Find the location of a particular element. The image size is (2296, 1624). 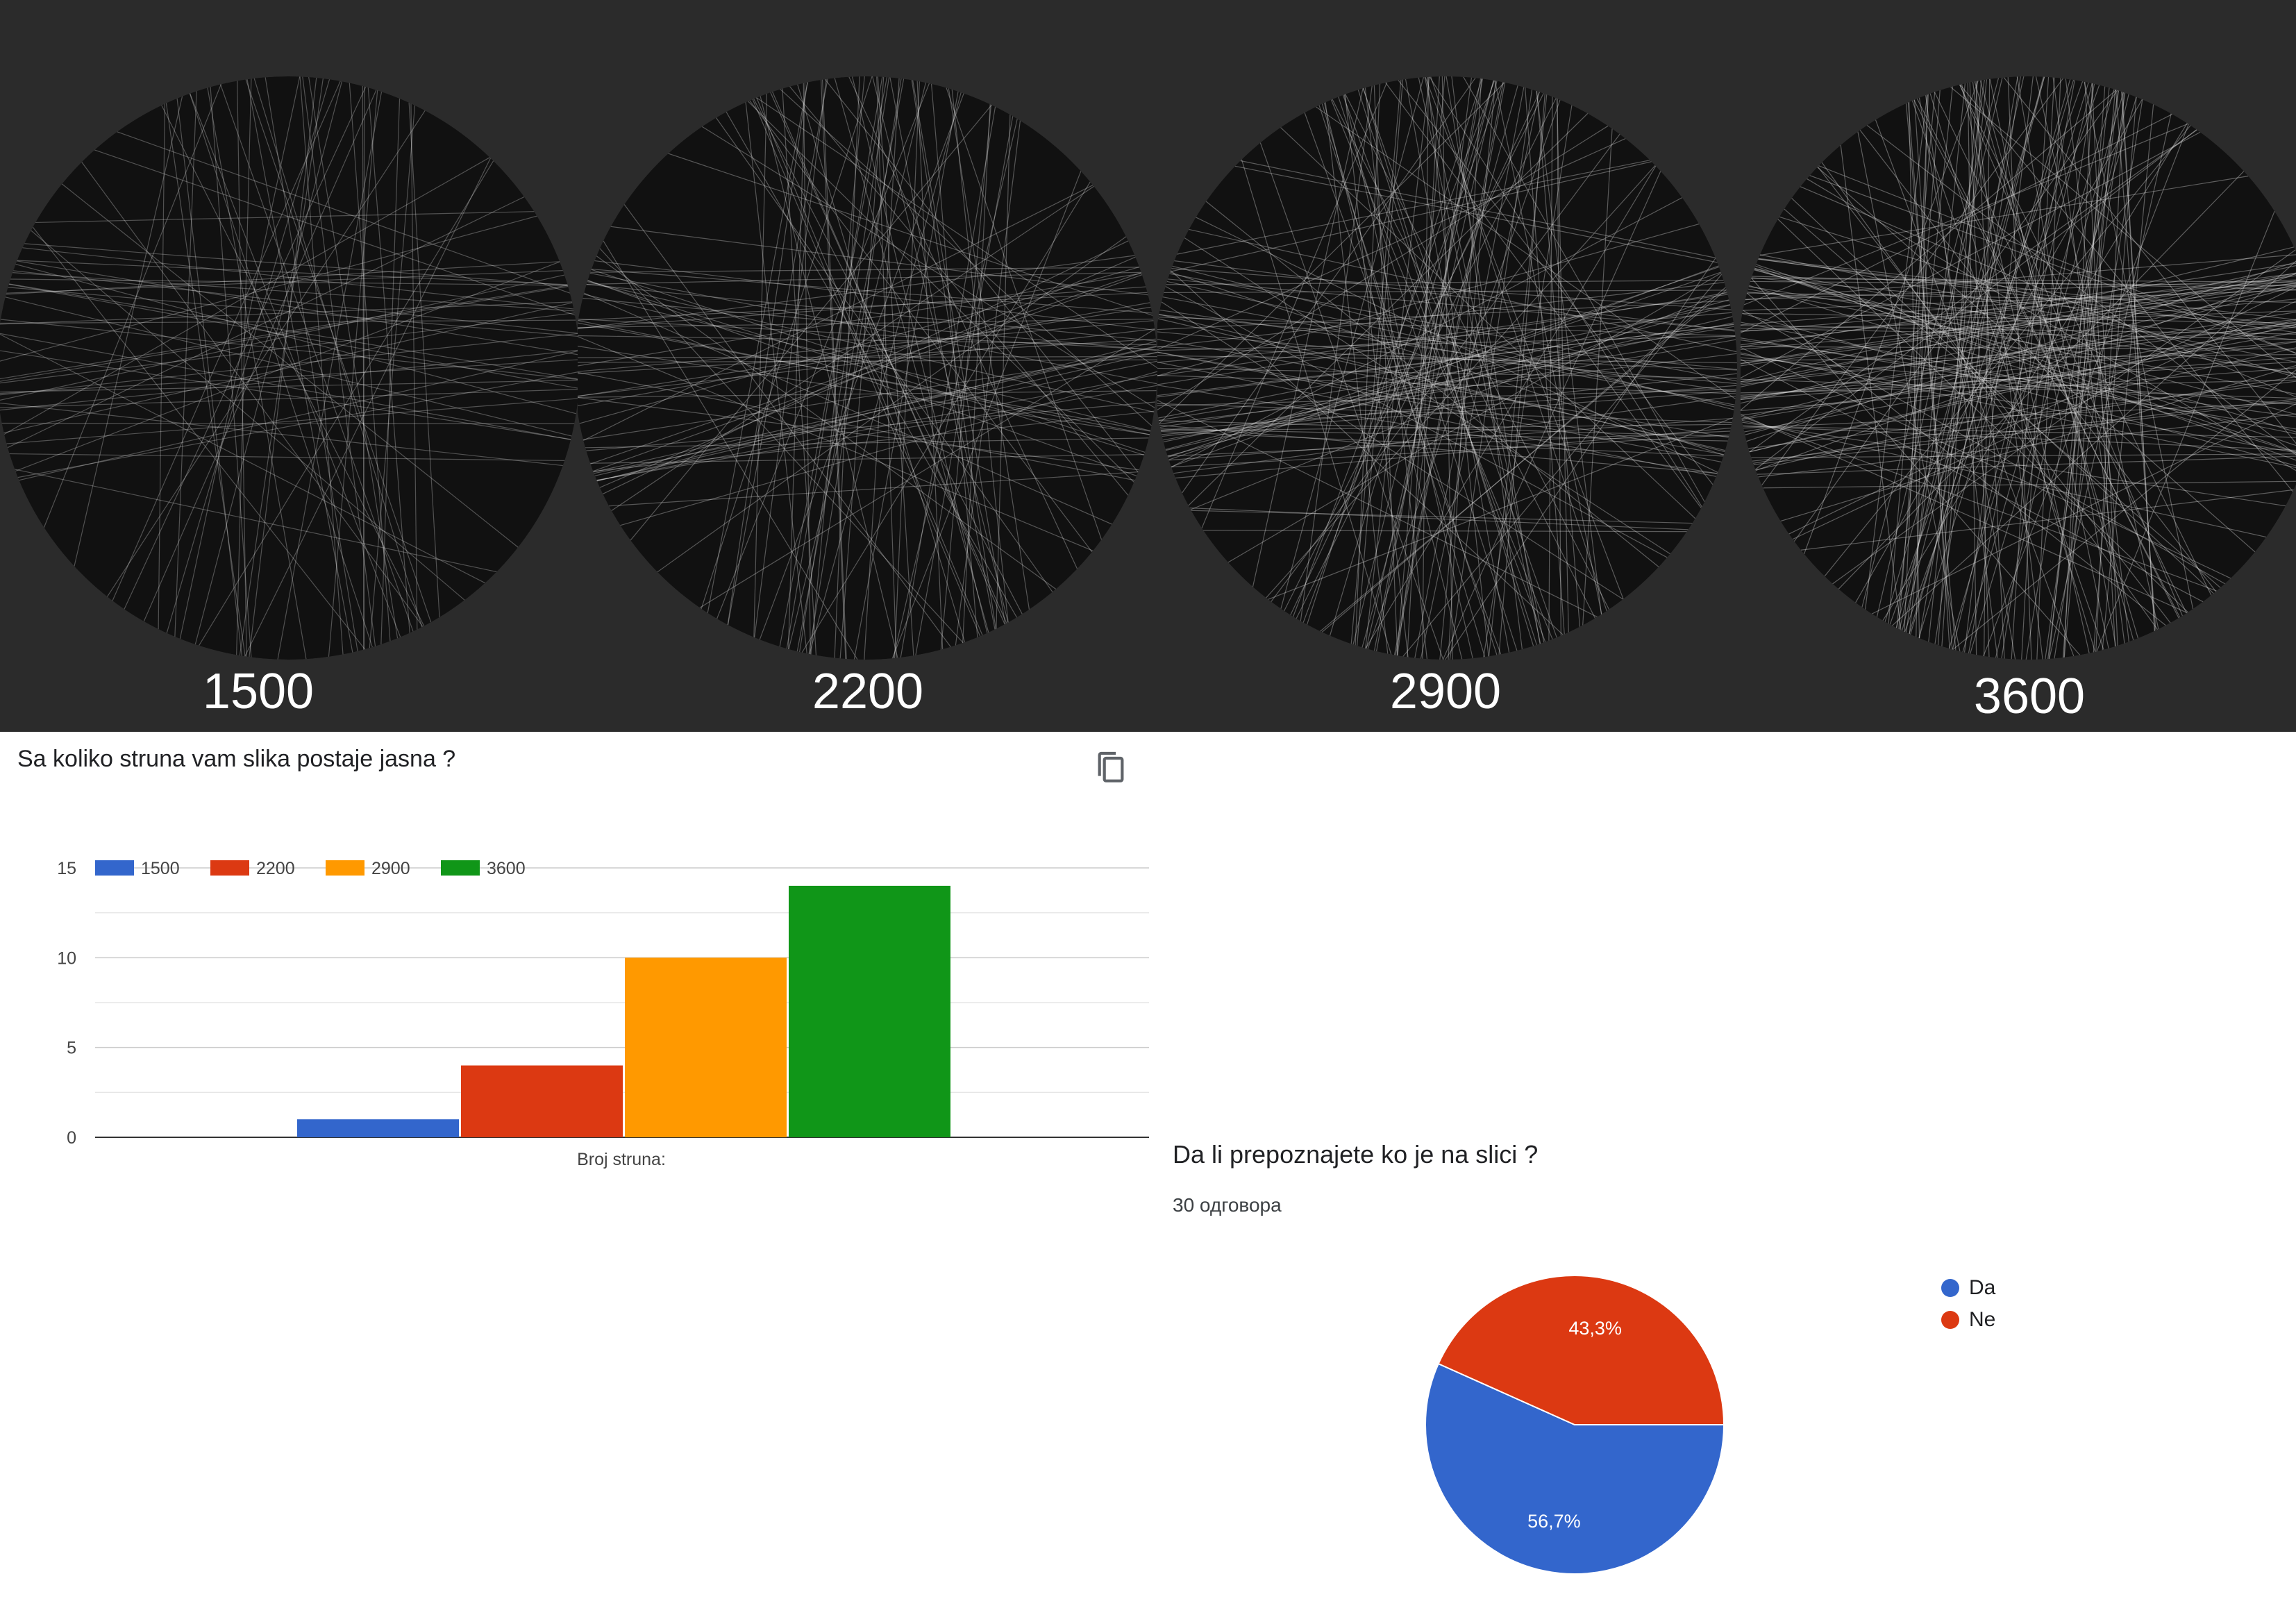

pie-legend: Da Ne is located at coordinates (1968, 1304).